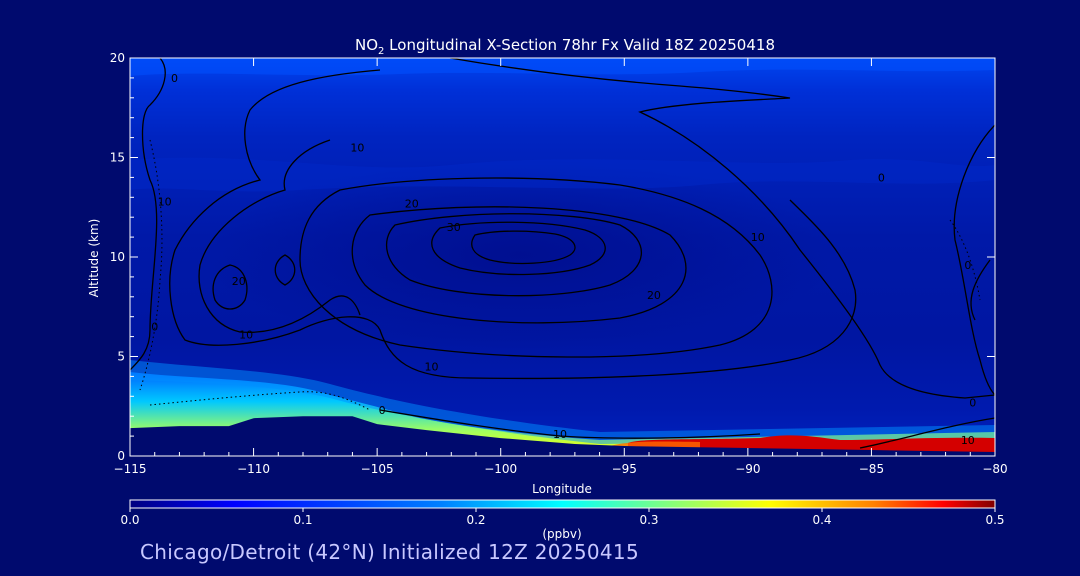 The width and height of the screenshot is (1080, 576). Describe the element at coordinates (454, 227) in the screenshot. I see `contour-label: 30` at that location.